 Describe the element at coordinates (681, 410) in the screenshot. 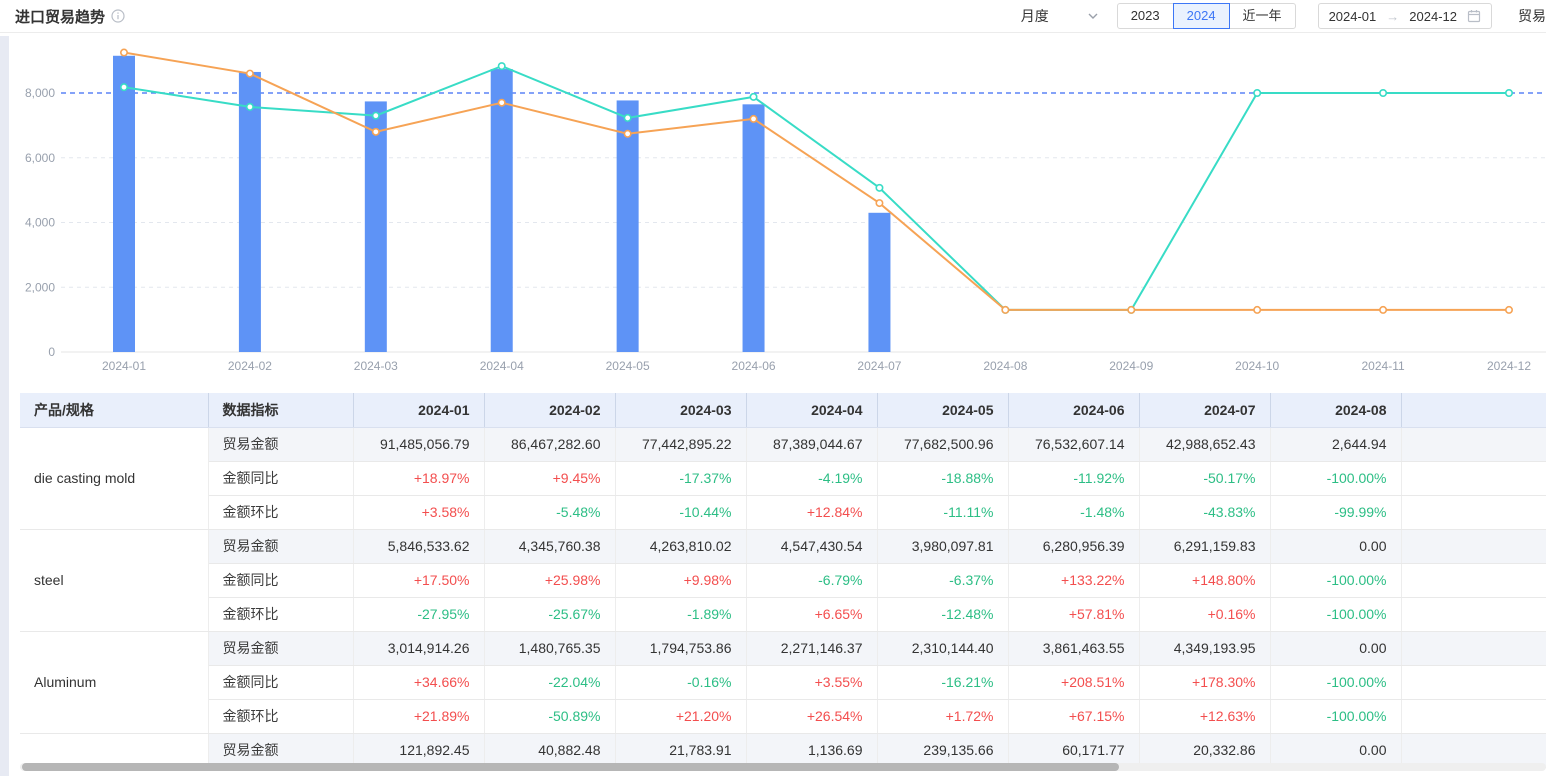

I see `month-header-2024-03: 2024-03` at that location.